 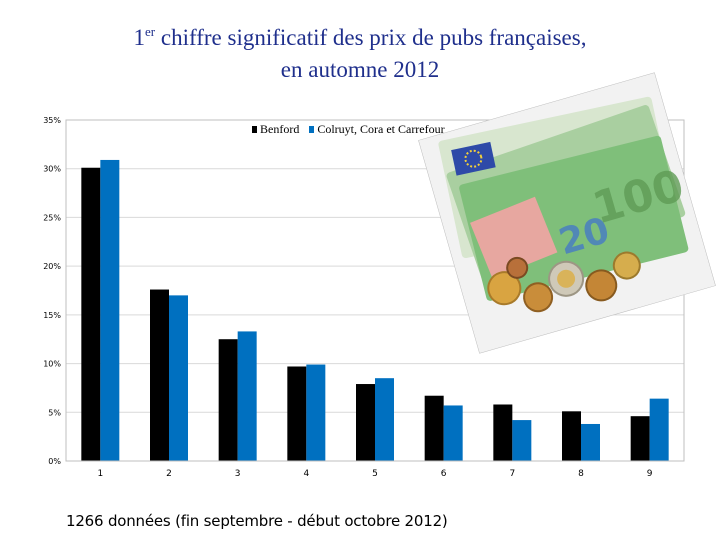 I want to click on y-tick-label: 15%, so click(x=52, y=315).